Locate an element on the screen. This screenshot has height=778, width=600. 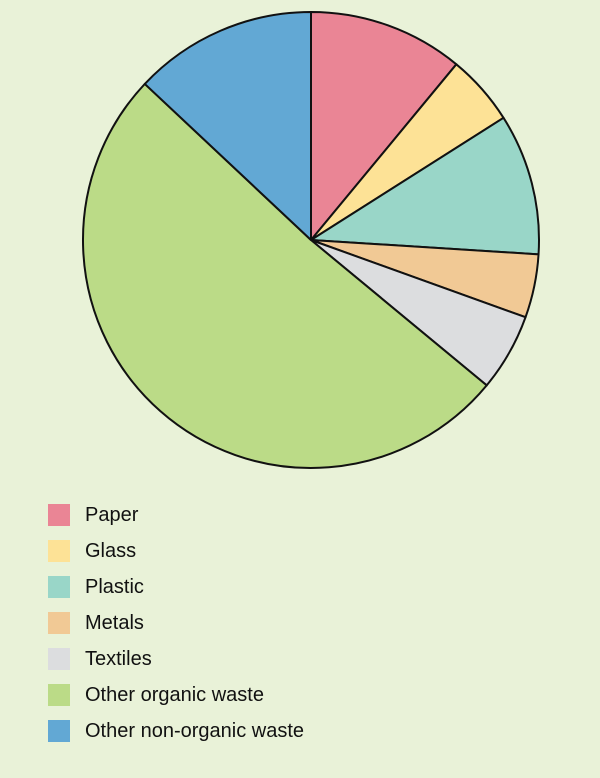
legend-swatch-plastic is located at coordinates (59, 587).